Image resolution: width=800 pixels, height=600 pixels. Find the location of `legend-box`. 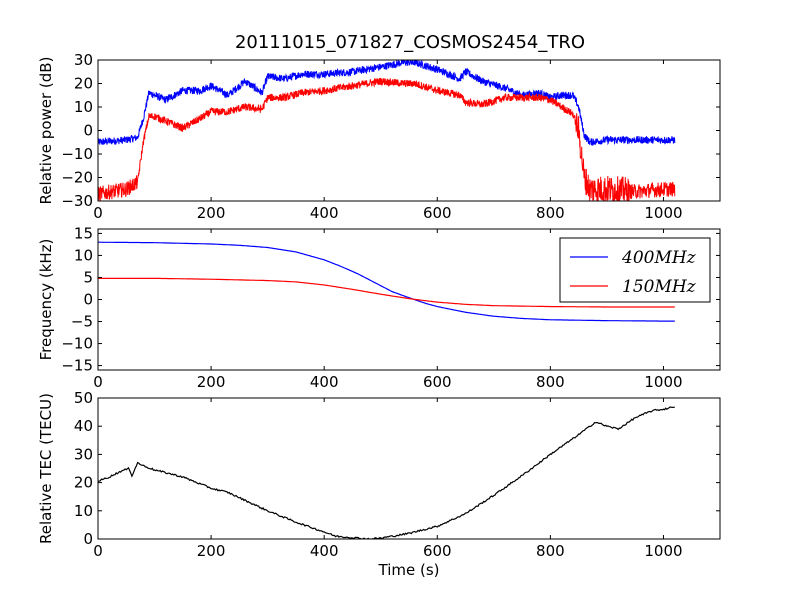

legend-box is located at coordinates (635, 270).